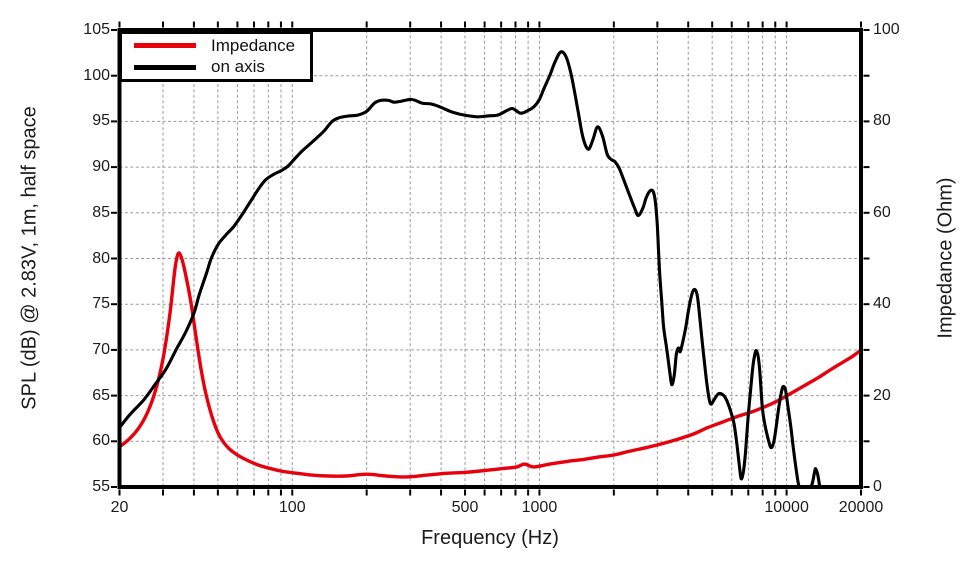  What do you see at coordinates (101, 395) in the screenshot?
I see `y-left-tick-label: 65` at bounding box center [101, 395].